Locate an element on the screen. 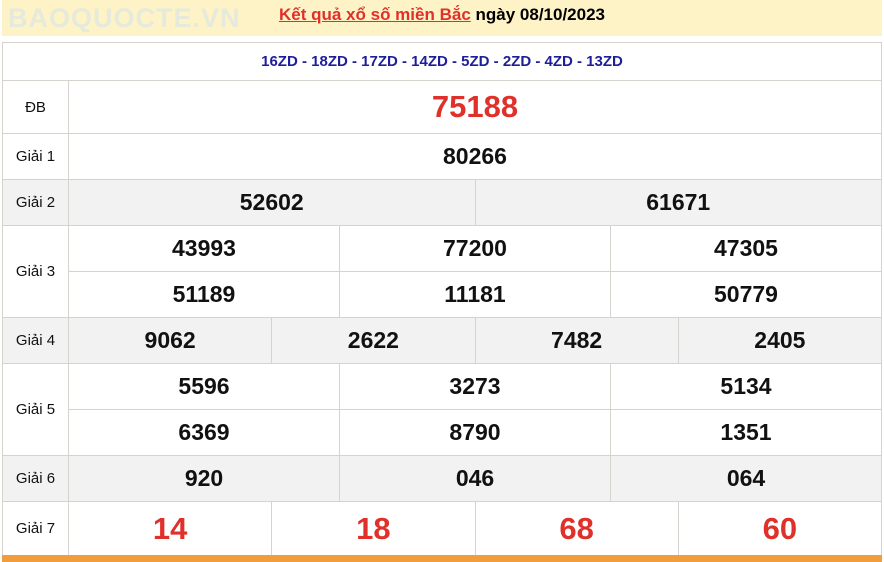 This screenshot has height=562, width=884. prize-number: 046 is located at coordinates (475, 478).